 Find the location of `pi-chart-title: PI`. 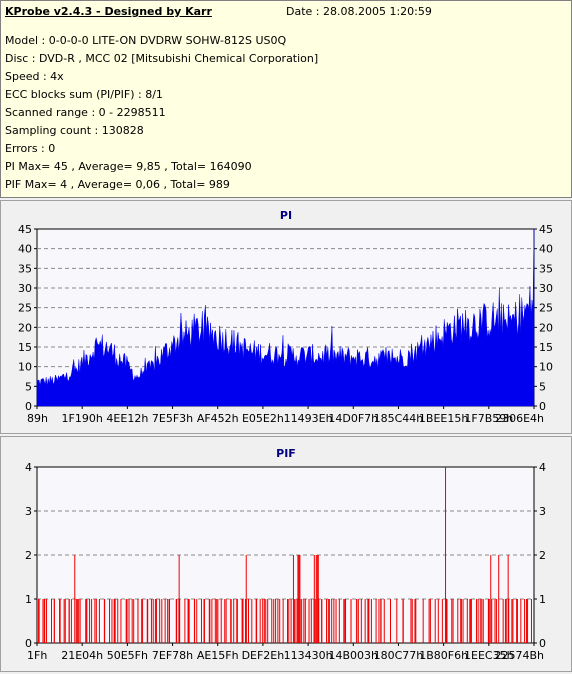

pi-chart-title: PI is located at coordinates (286, 215).